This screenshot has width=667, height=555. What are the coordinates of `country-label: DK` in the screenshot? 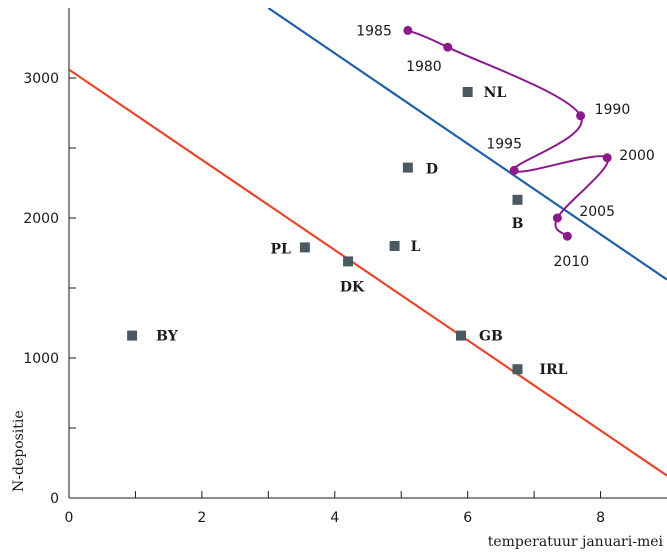 It's located at (352, 287).